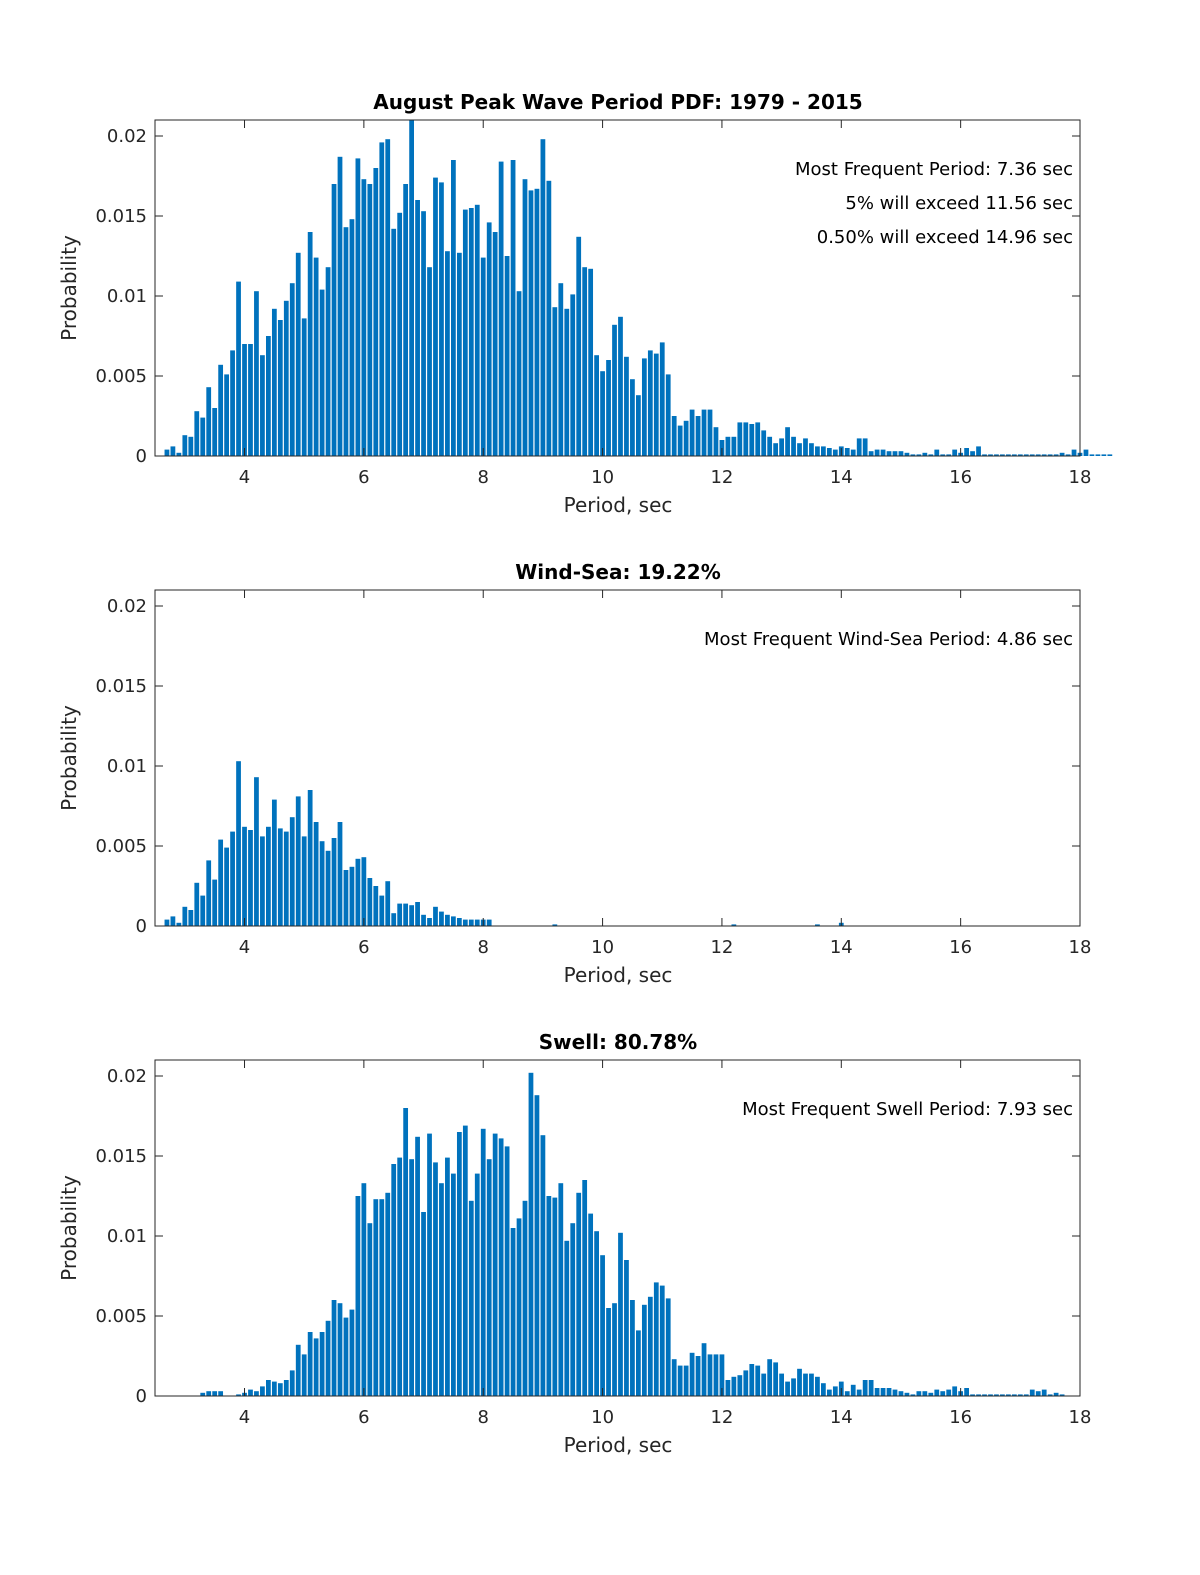 This screenshot has width=1200, height=1575. What do you see at coordinates (841, 477) in the screenshot?
I see `x-tick-label: 14` at bounding box center [841, 477].